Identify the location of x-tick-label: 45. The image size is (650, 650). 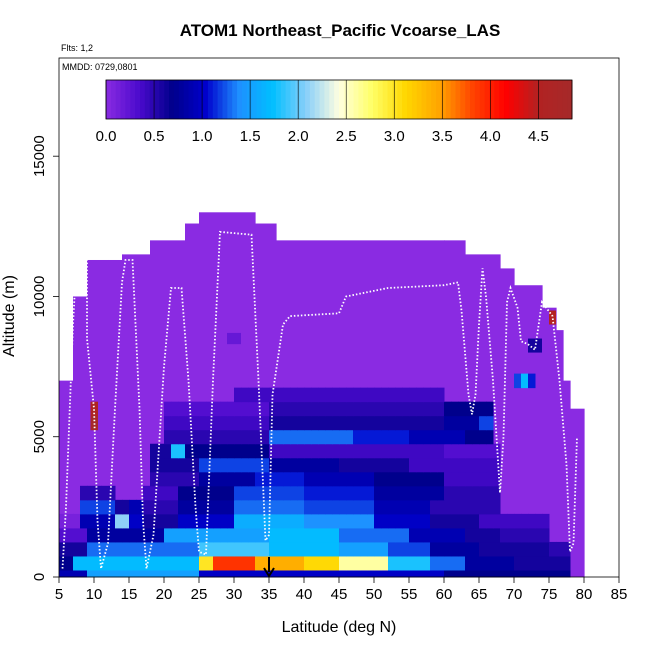
(339, 594).